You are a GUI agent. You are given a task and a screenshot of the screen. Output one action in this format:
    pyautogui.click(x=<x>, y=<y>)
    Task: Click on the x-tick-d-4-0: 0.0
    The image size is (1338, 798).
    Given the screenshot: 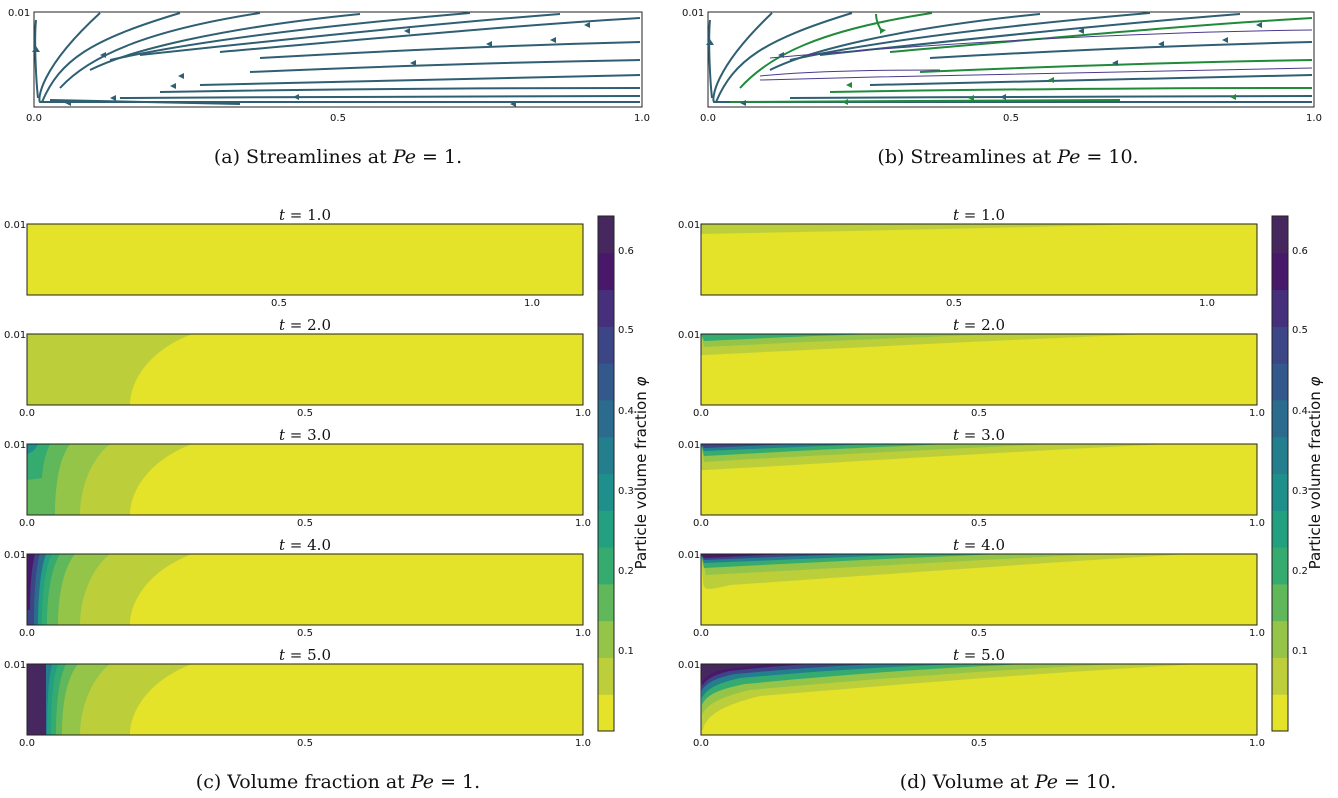 What is the action you would take?
    pyautogui.click(x=701, y=633)
    